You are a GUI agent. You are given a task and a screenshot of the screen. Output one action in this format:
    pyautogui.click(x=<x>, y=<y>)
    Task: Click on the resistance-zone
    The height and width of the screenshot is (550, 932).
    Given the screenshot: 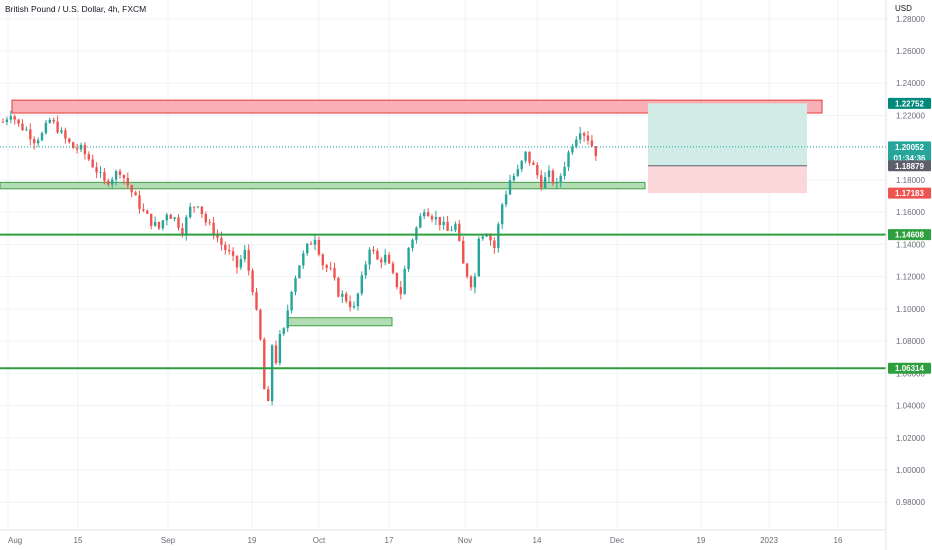 What is the action you would take?
    pyautogui.click(x=417, y=106)
    